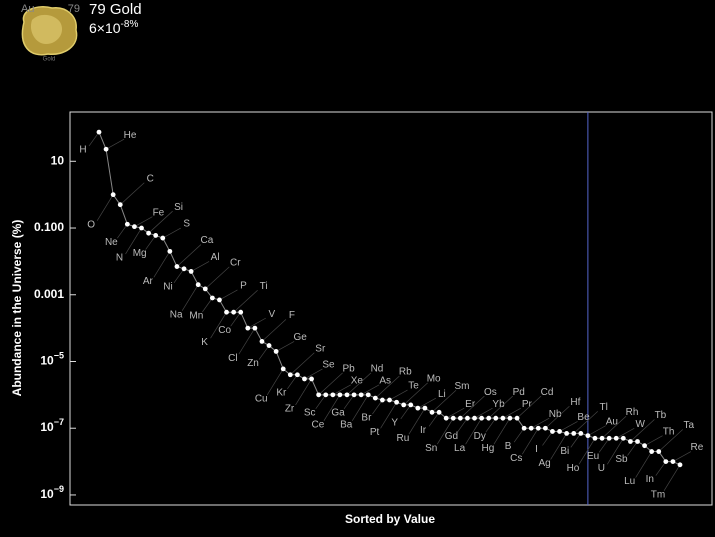 The width and height of the screenshot is (715, 537). I want to click on point-label: As, so click(385, 380).